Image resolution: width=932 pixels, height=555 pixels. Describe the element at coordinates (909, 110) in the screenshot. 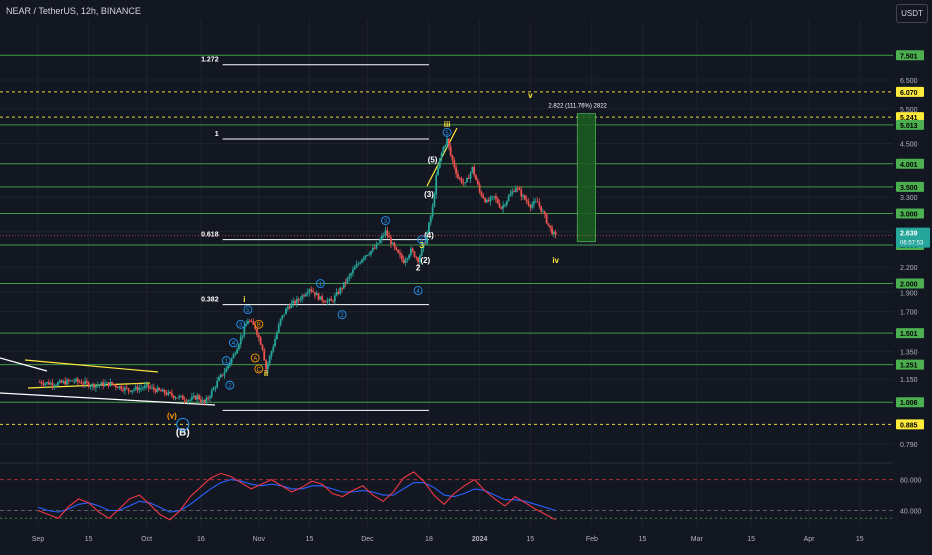

I see `price-tick-label: 5.500` at that location.